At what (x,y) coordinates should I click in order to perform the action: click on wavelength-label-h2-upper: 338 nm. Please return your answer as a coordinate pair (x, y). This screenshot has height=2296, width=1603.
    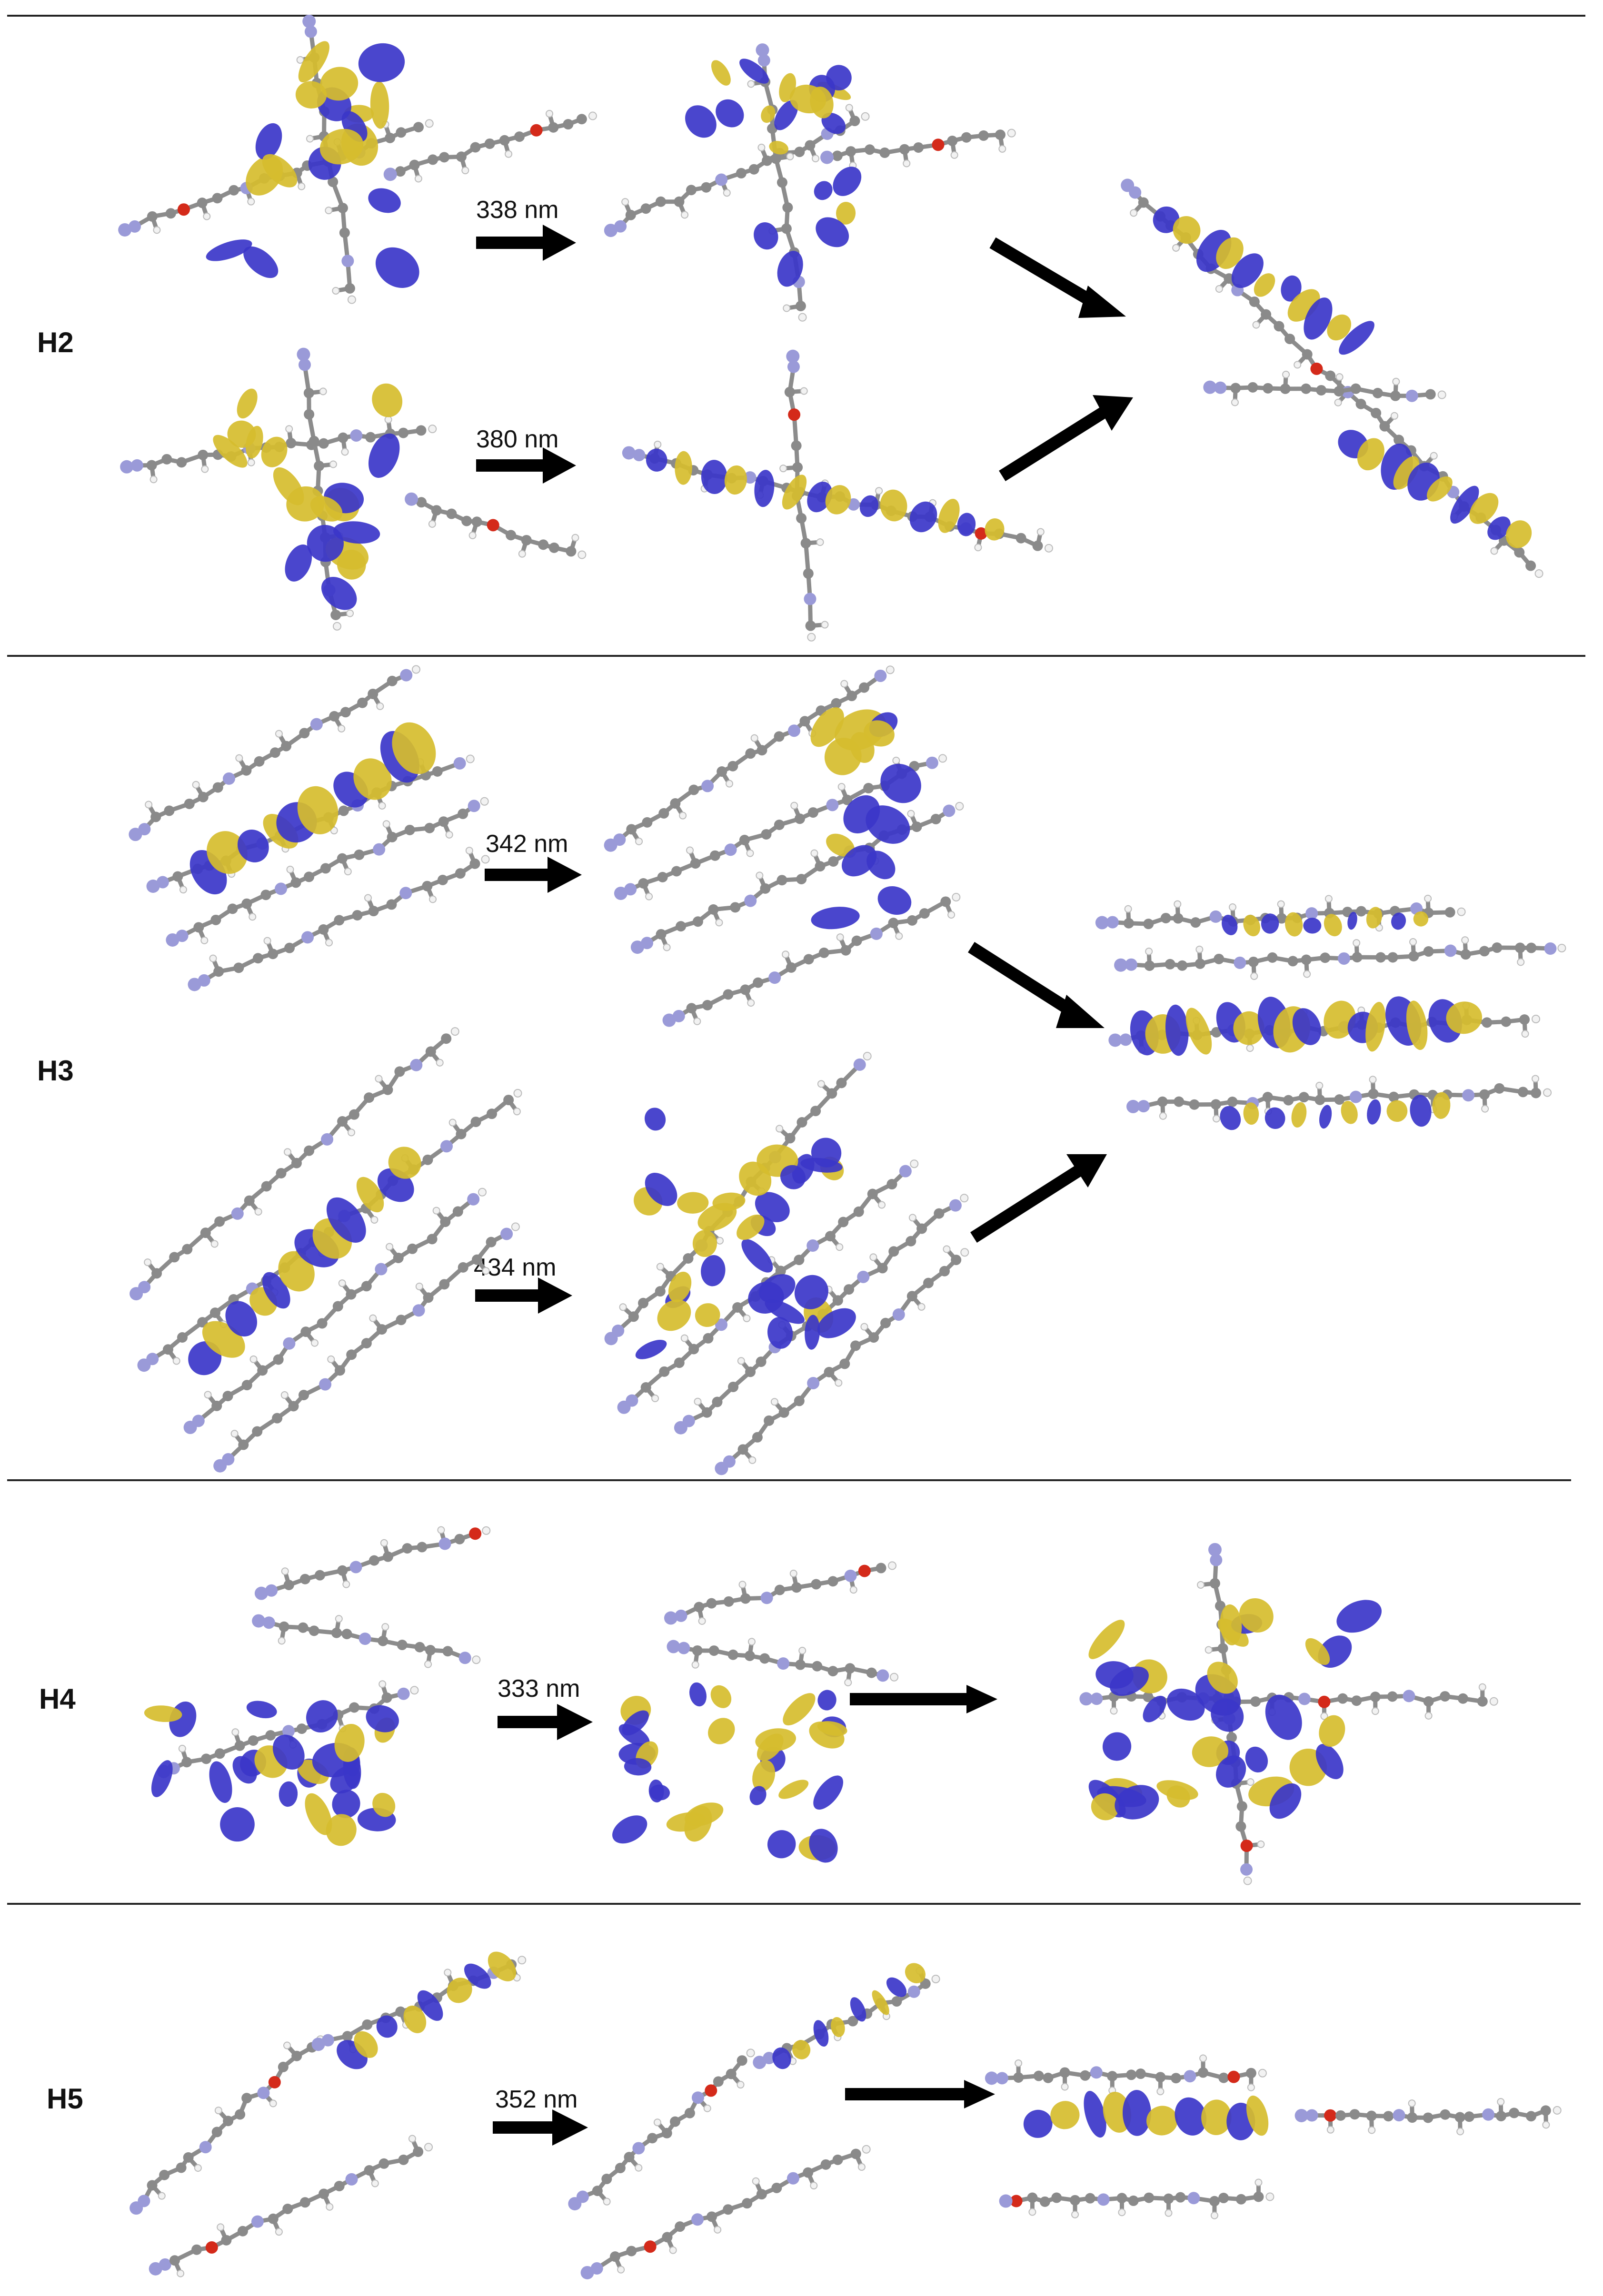
    Looking at the image, I should click on (517, 210).